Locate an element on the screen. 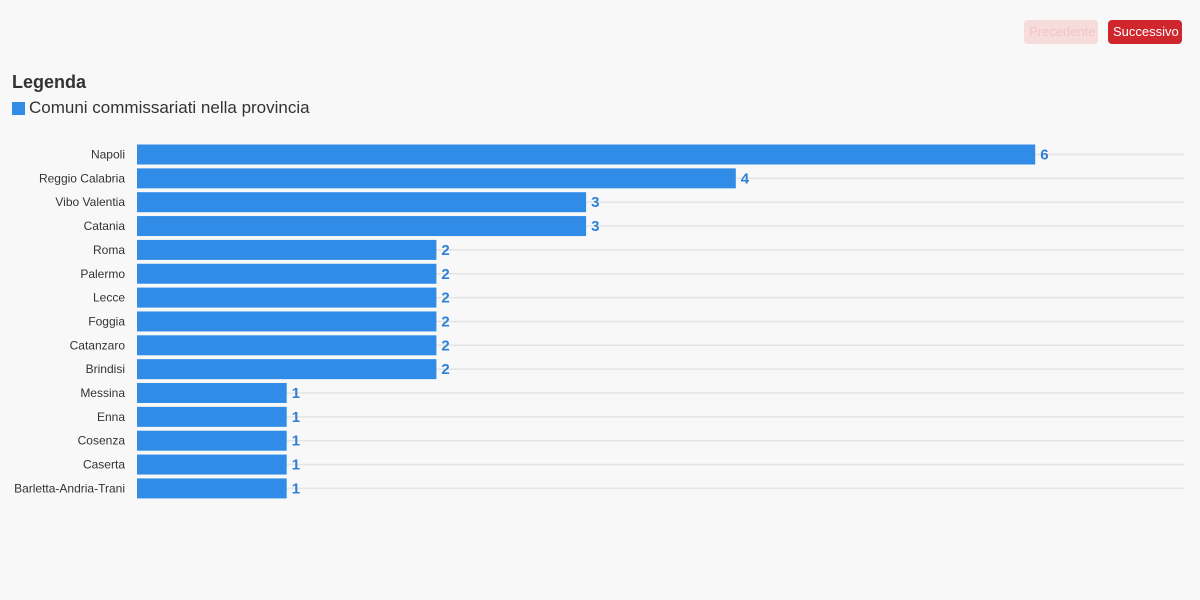 Image resolution: width=1200 pixels, height=600 pixels. bar-catanzaro is located at coordinates (287, 345).